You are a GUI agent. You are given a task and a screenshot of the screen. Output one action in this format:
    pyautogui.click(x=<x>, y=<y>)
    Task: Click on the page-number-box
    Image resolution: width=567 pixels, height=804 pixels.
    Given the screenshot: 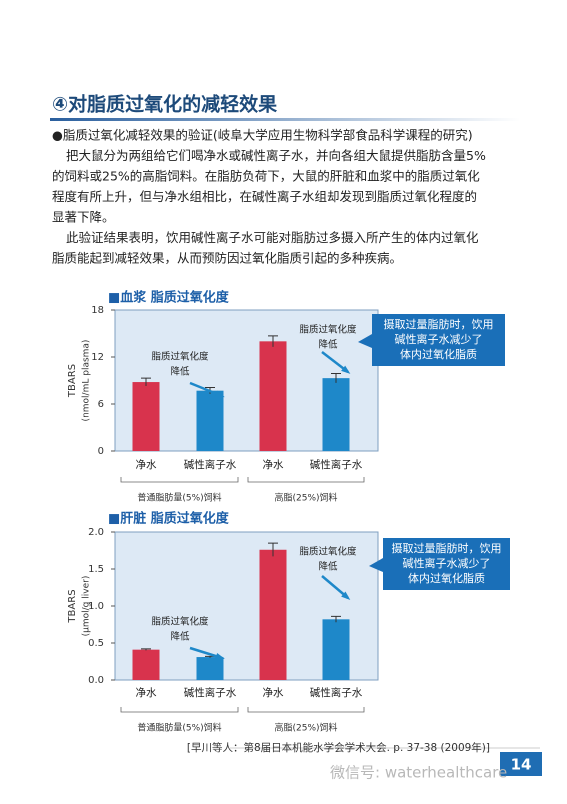 What is the action you would take?
    pyautogui.click(x=521, y=764)
    